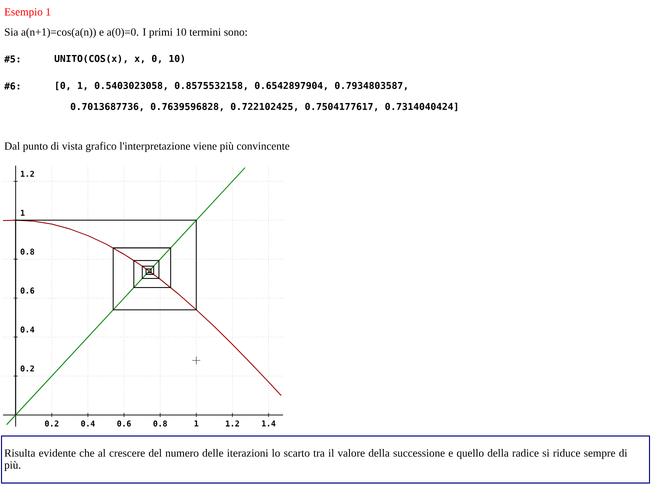  Describe the element at coordinates (147, 147) in the screenshot. I see `text: Dal punto di vista grafico l'interpretazione viene più convincente` at that location.